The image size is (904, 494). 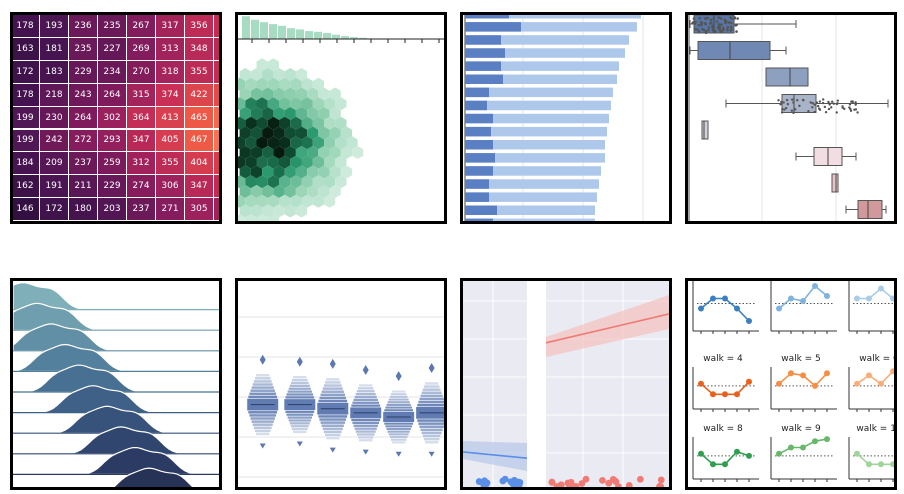 What do you see at coordinates (116, 384) in the screenshot?
I see `ridgeline-thumbnail` at bounding box center [116, 384].